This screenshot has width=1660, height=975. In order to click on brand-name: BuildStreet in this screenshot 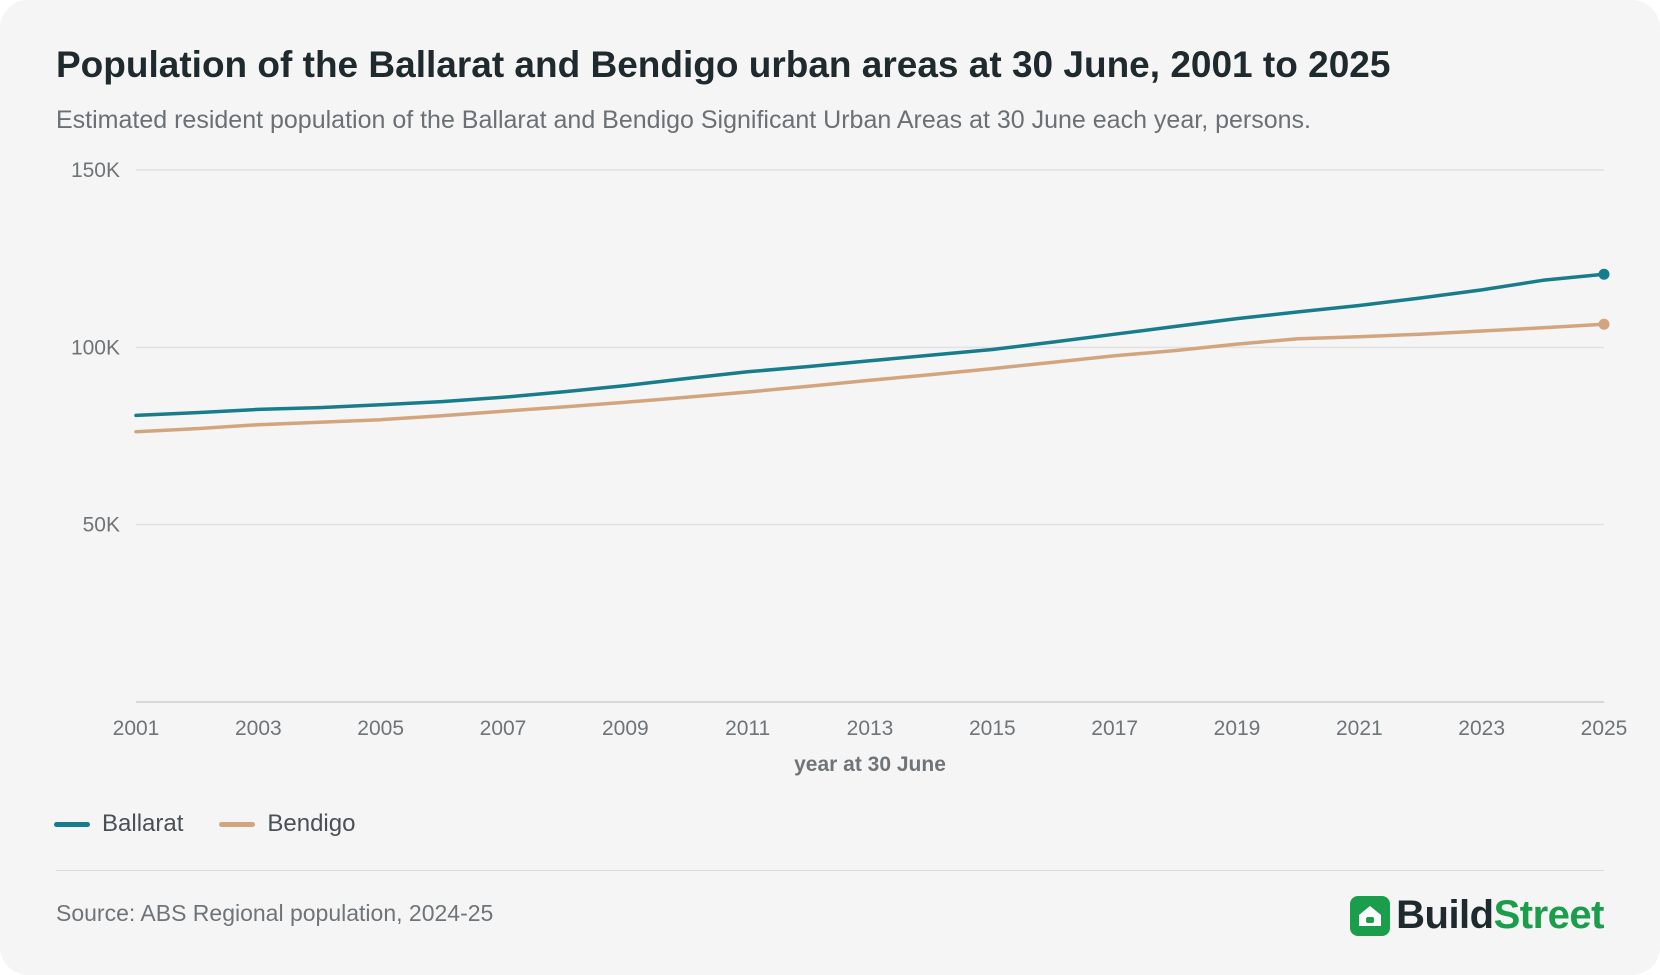, I will do `click(1500, 915)`.